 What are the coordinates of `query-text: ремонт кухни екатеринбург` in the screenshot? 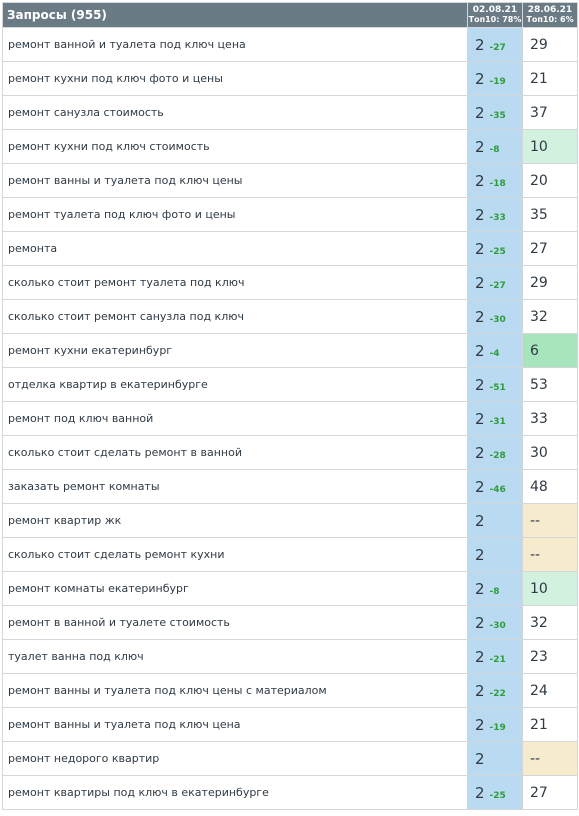 It's located at (235, 350).